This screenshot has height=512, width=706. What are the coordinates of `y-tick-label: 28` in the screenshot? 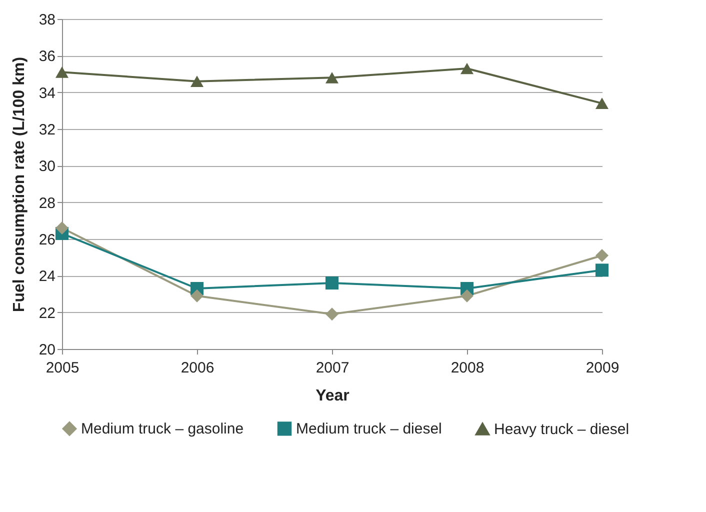 It's located at (47, 203).